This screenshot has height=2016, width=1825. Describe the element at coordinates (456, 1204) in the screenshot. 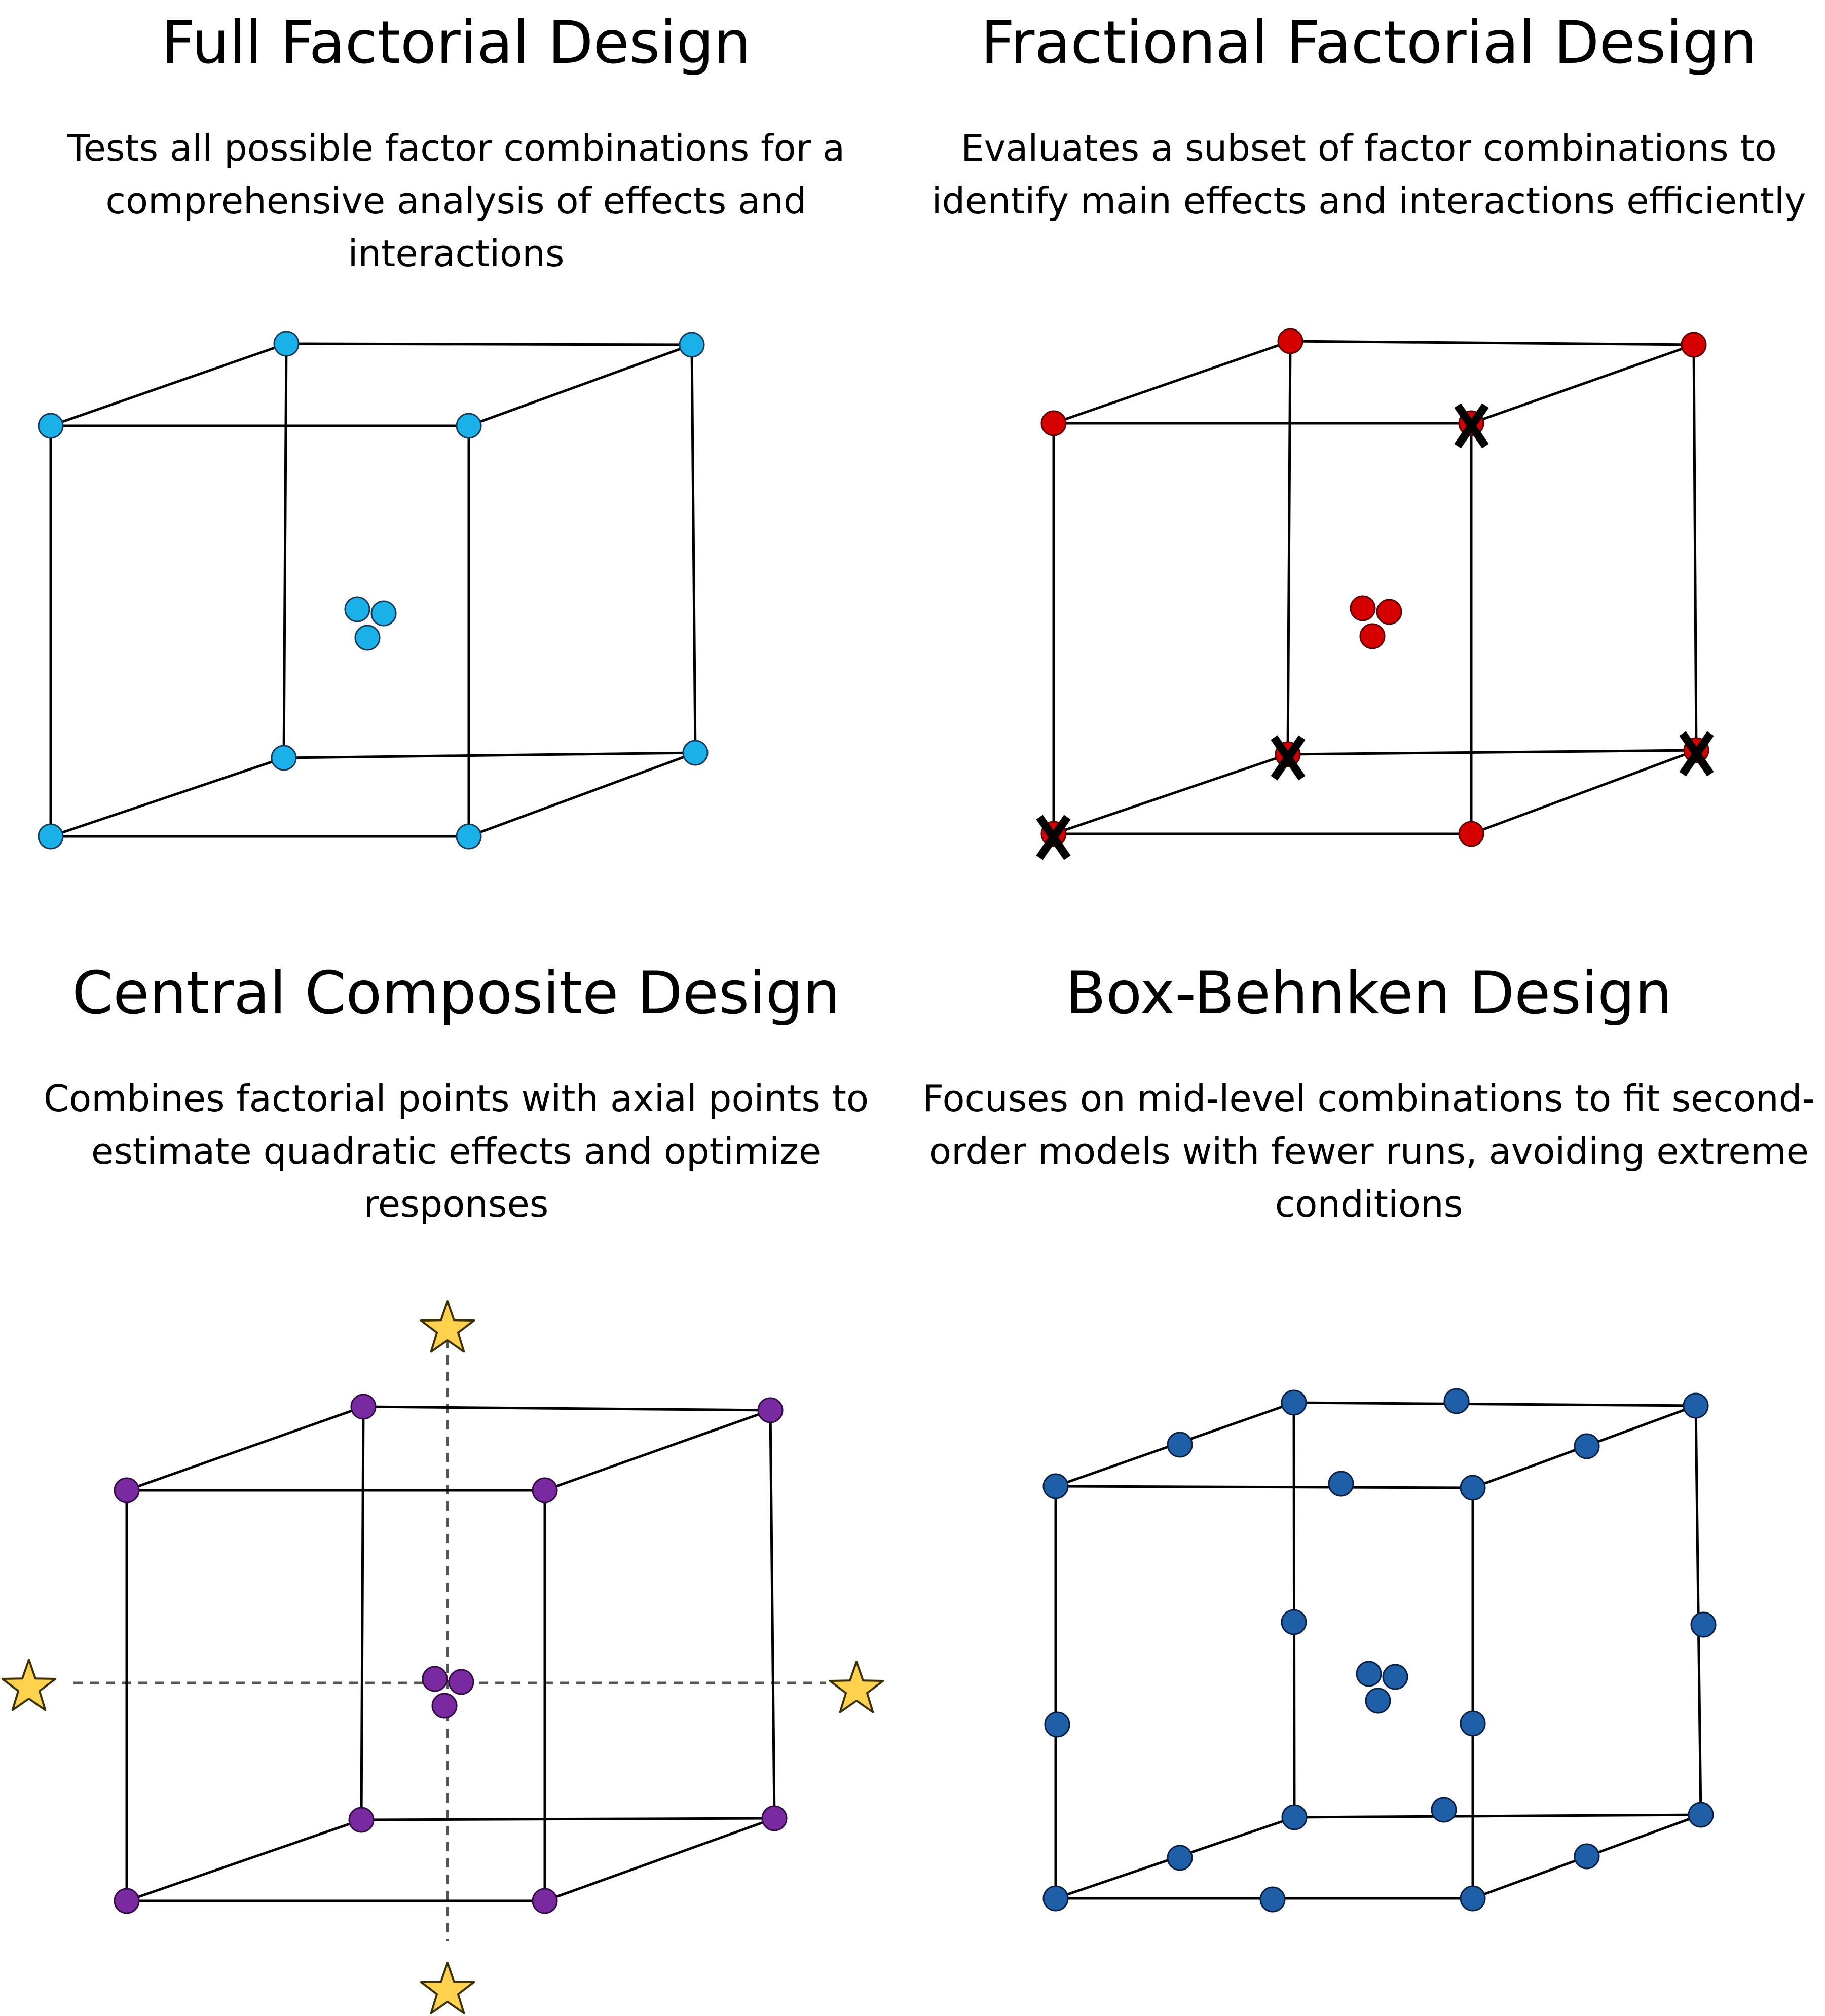

I see `description-line: responses` at that location.